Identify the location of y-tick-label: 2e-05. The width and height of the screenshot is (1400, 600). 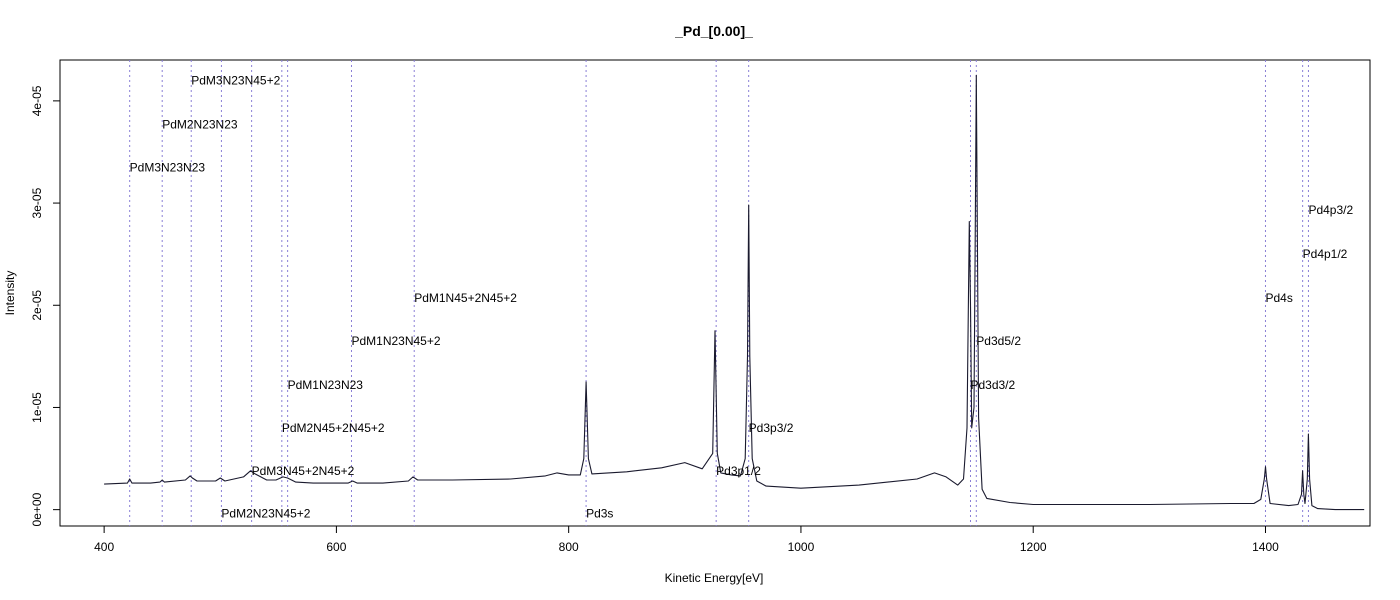
(37, 305).